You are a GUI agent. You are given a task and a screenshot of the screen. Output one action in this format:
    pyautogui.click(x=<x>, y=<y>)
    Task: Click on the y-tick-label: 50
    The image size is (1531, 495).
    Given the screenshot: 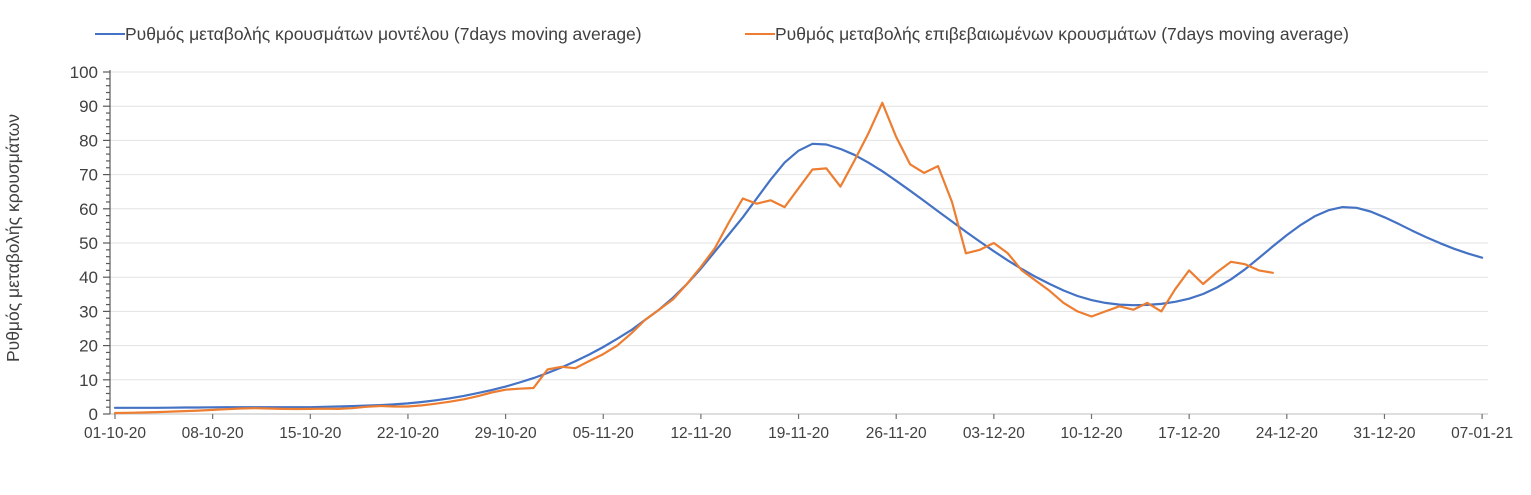 What is the action you would take?
    pyautogui.click(x=88, y=243)
    